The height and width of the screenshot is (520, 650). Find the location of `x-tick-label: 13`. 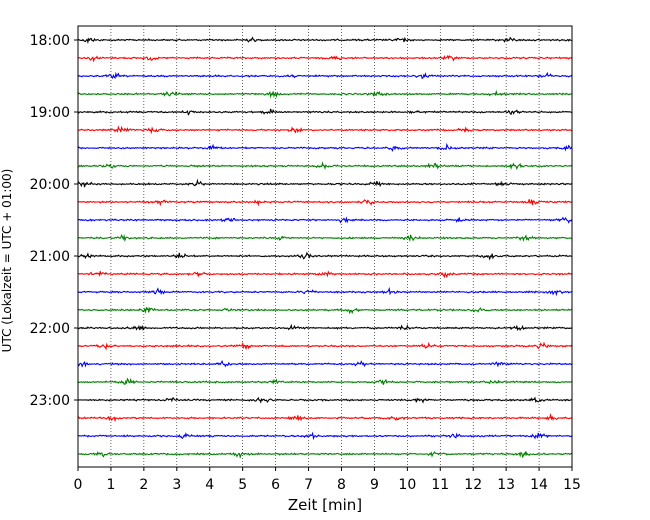

x-tick-label: 13 is located at coordinates (506, 485).